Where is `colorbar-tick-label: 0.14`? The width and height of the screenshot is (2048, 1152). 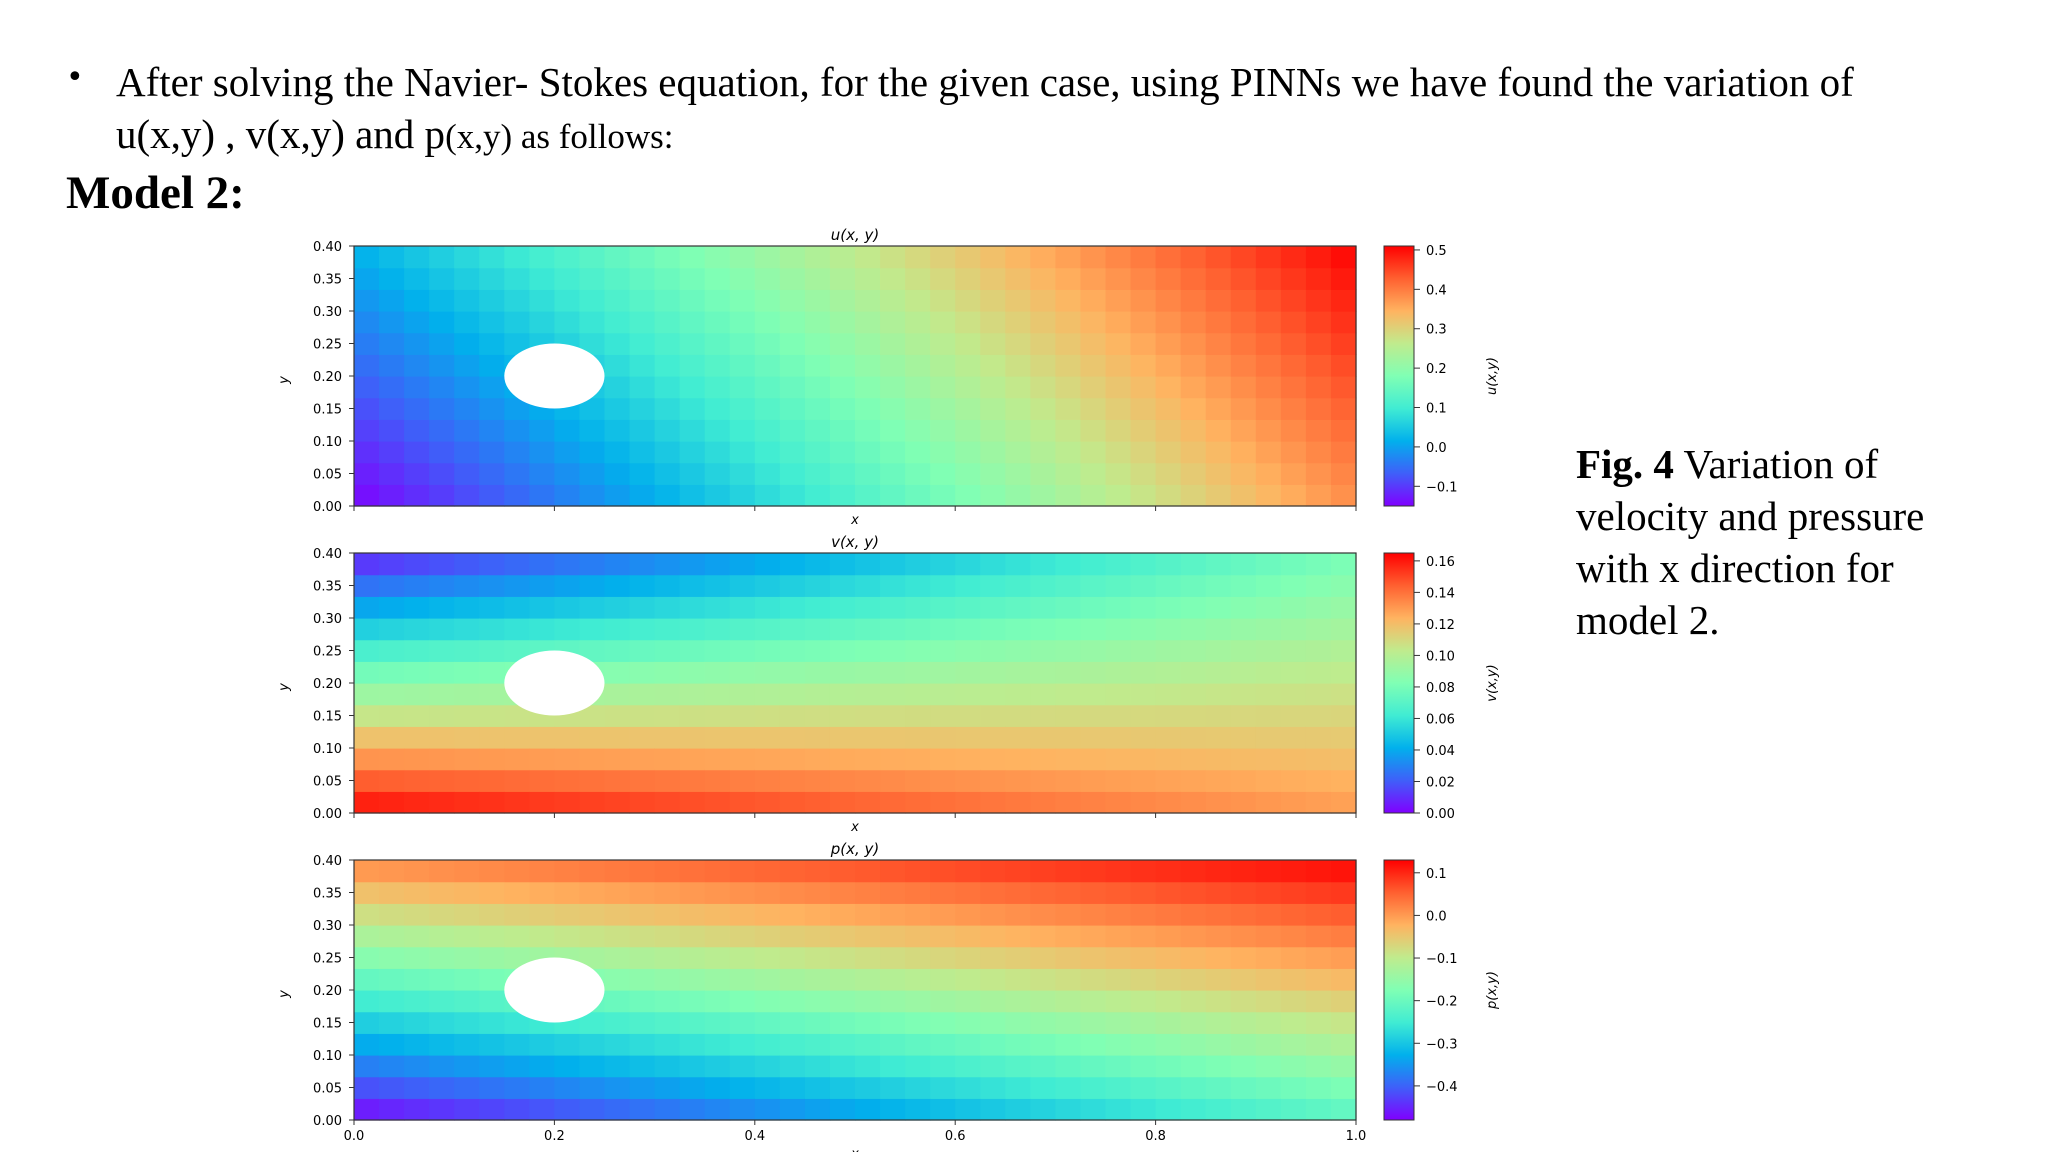
colorbar-tick-label: 0.14 is located at coordinates (1440, 593).